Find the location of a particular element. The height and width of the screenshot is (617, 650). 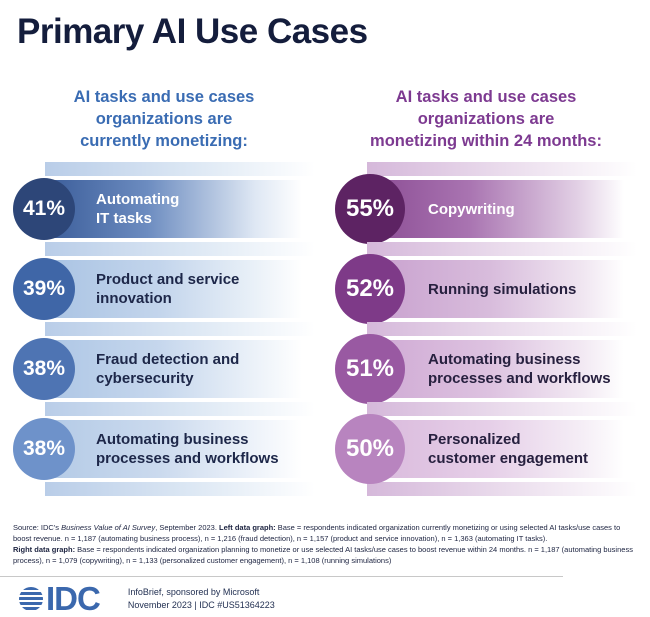

stat-row: Copywriting 55% is located at coordinates (486, 203).